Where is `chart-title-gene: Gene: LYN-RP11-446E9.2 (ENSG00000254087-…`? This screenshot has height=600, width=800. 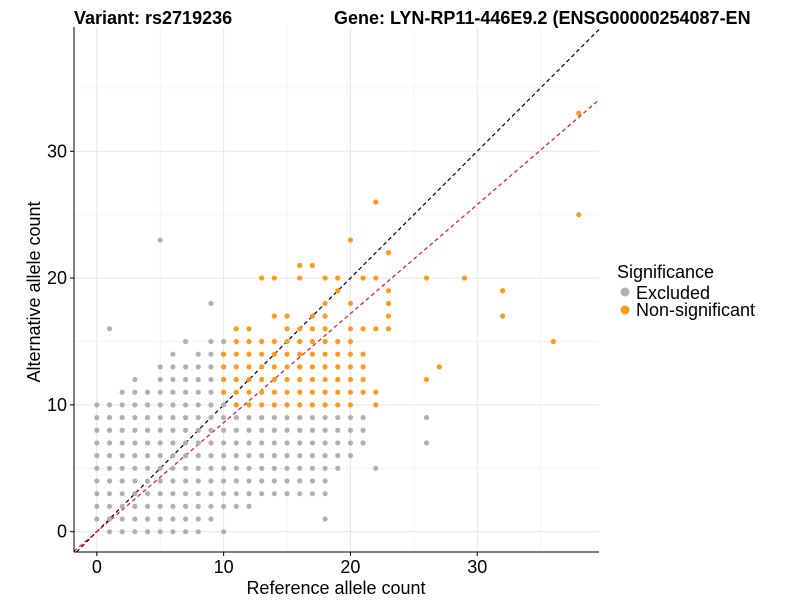 chart-title-gene: Gene: LYN-RP11-446E9.2 (ENSG00000254087-… is located at coordinates (542, 18).